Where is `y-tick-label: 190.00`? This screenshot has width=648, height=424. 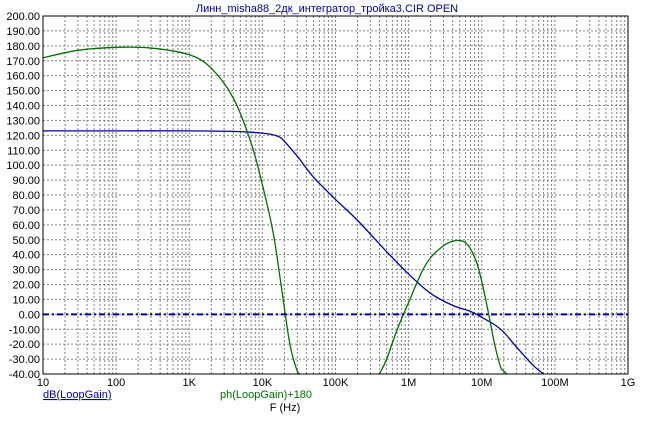 y-tick-label: 190.00 is located at coordinates (23, 32).